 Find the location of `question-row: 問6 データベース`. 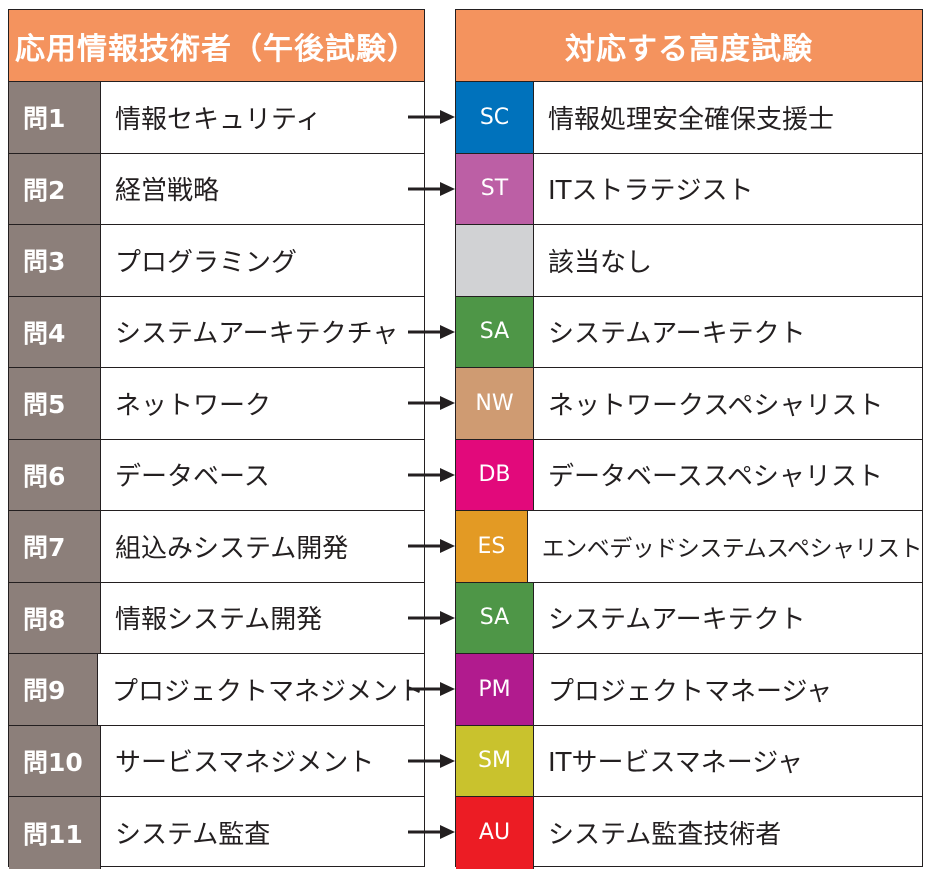

question-row: 問6 データベース is located at coordinates (216, 475).